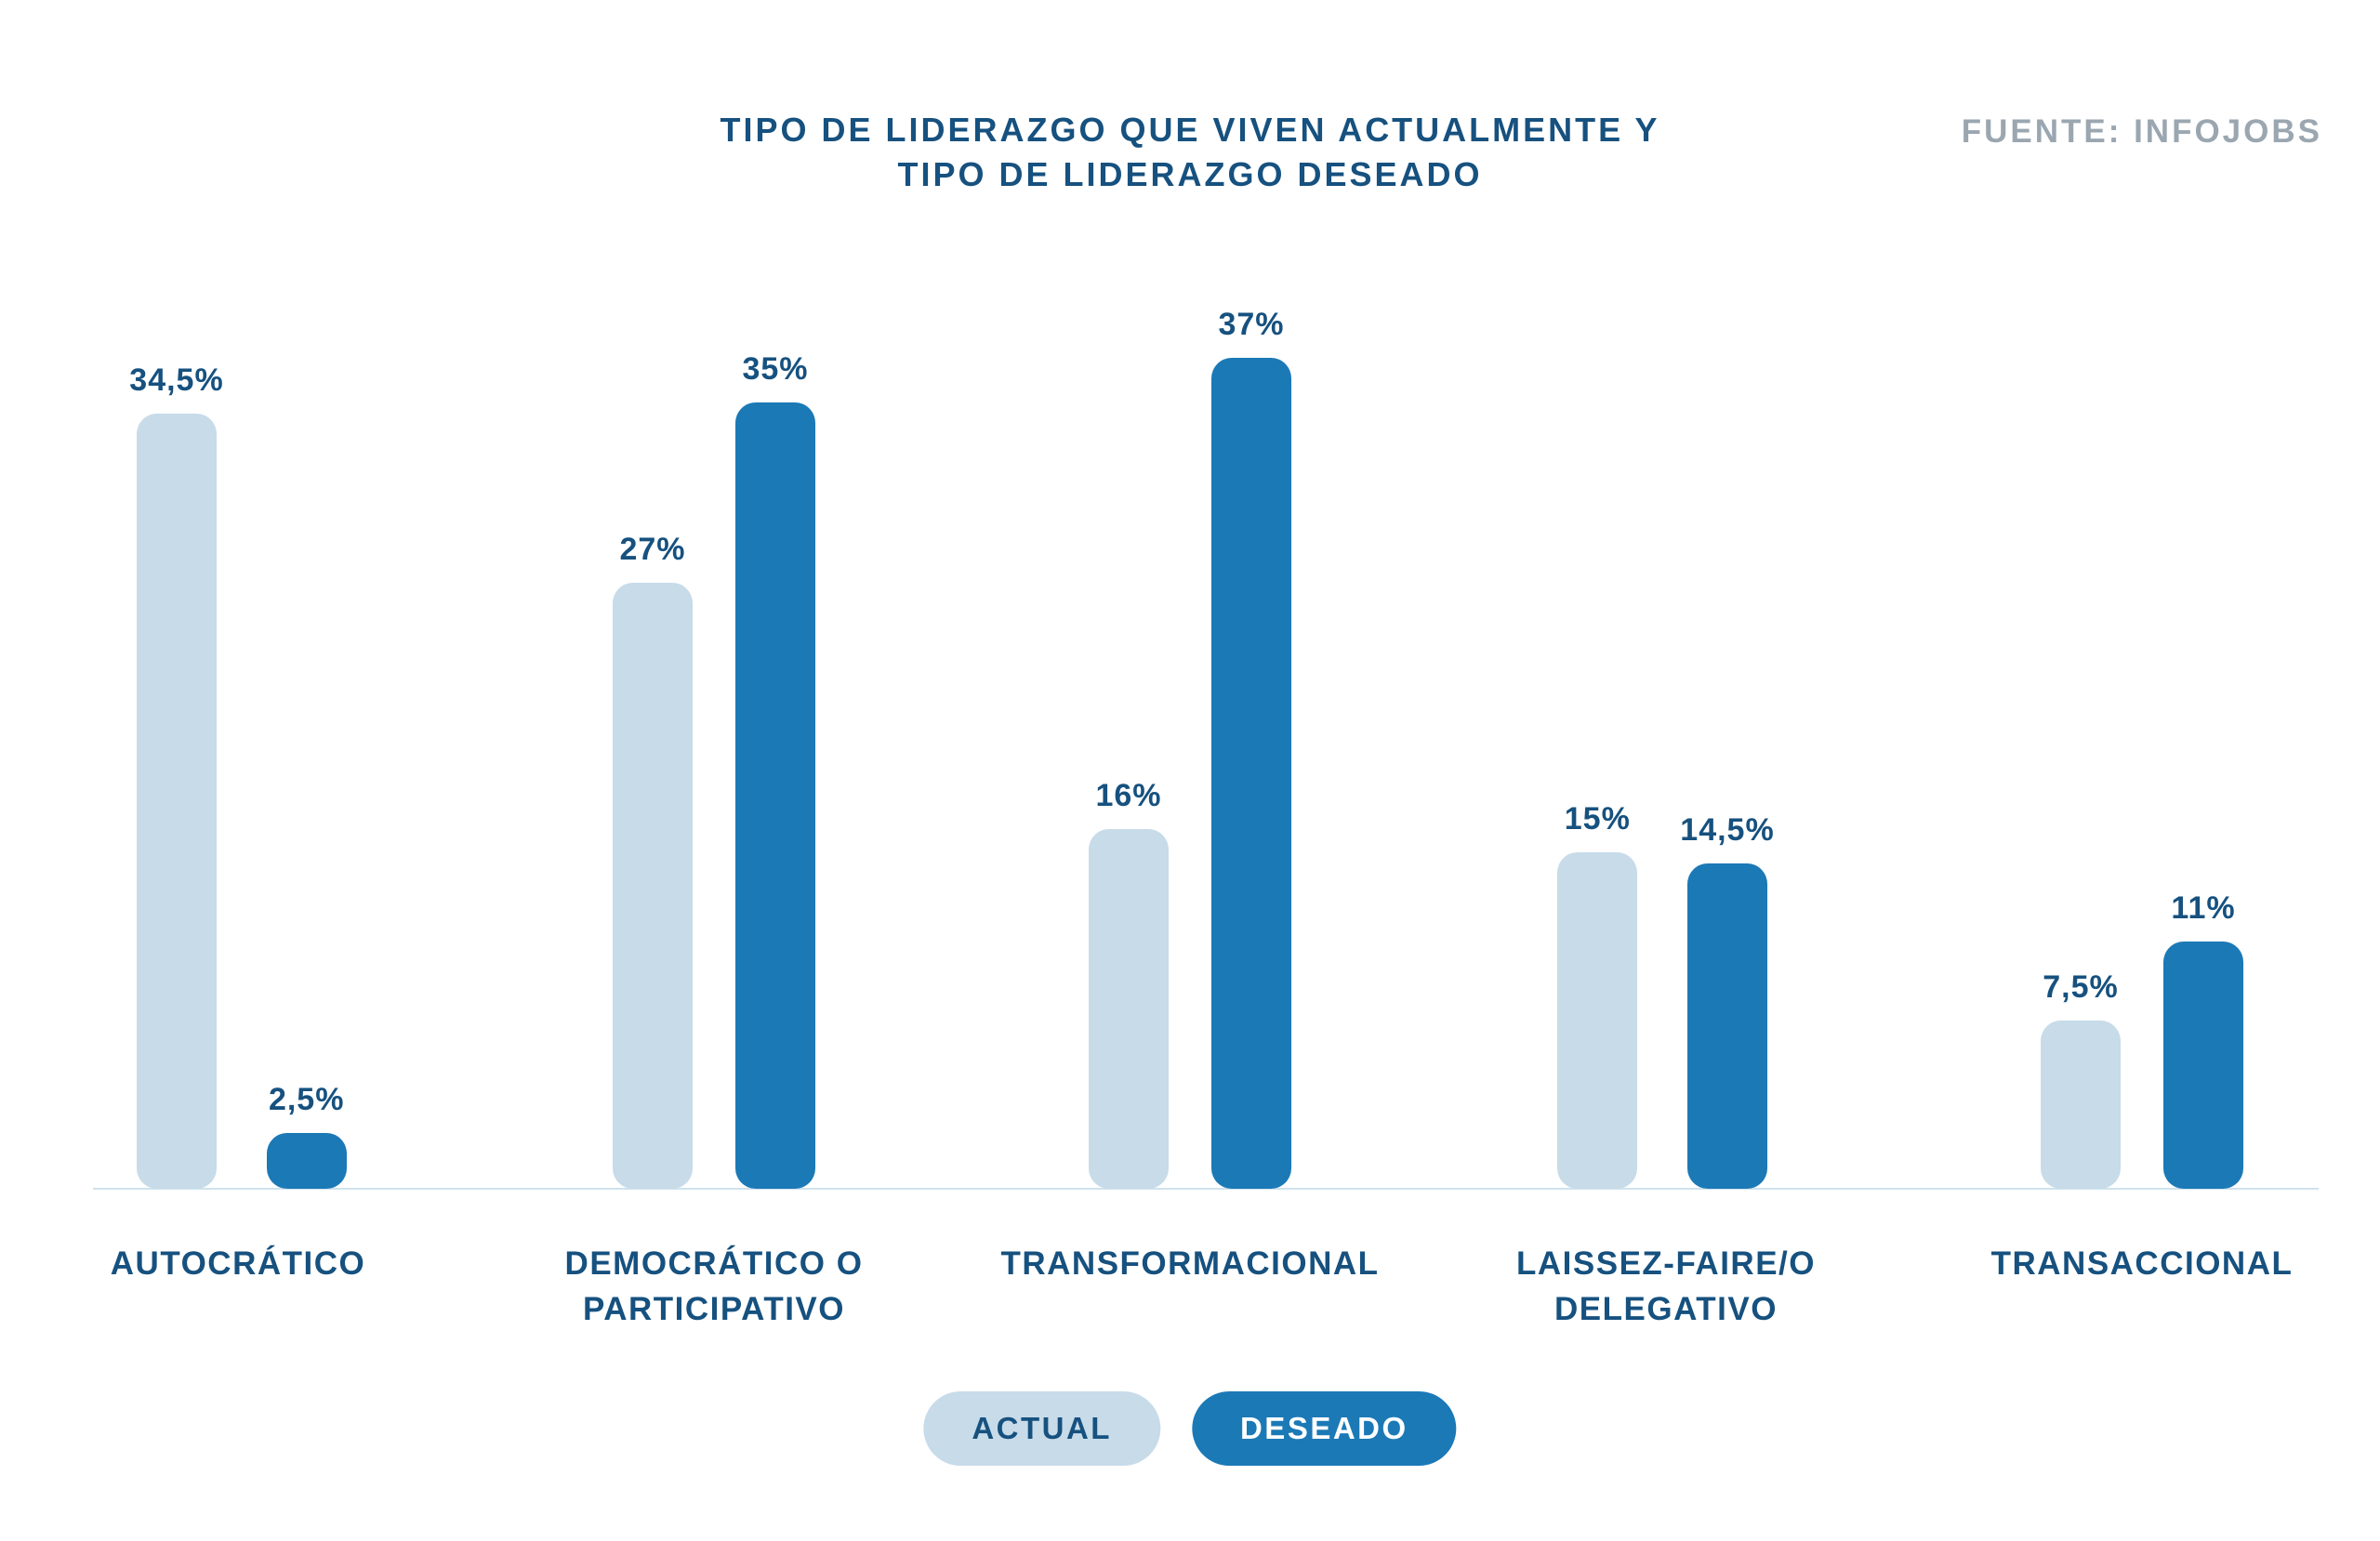  Describe the element at coordinates (2142, 1263) in the screenshot. I see `category-label: TRANSACCIONAL` at that location.